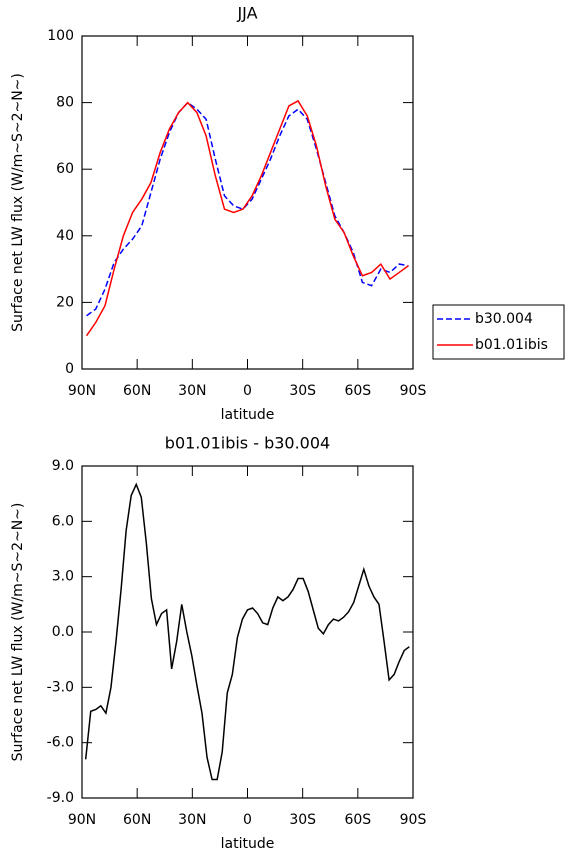  What do you see at coordinates (60, 687) in the screenshot?
I see `y-tick-label: -3.0` at bounding box center [60, 687].